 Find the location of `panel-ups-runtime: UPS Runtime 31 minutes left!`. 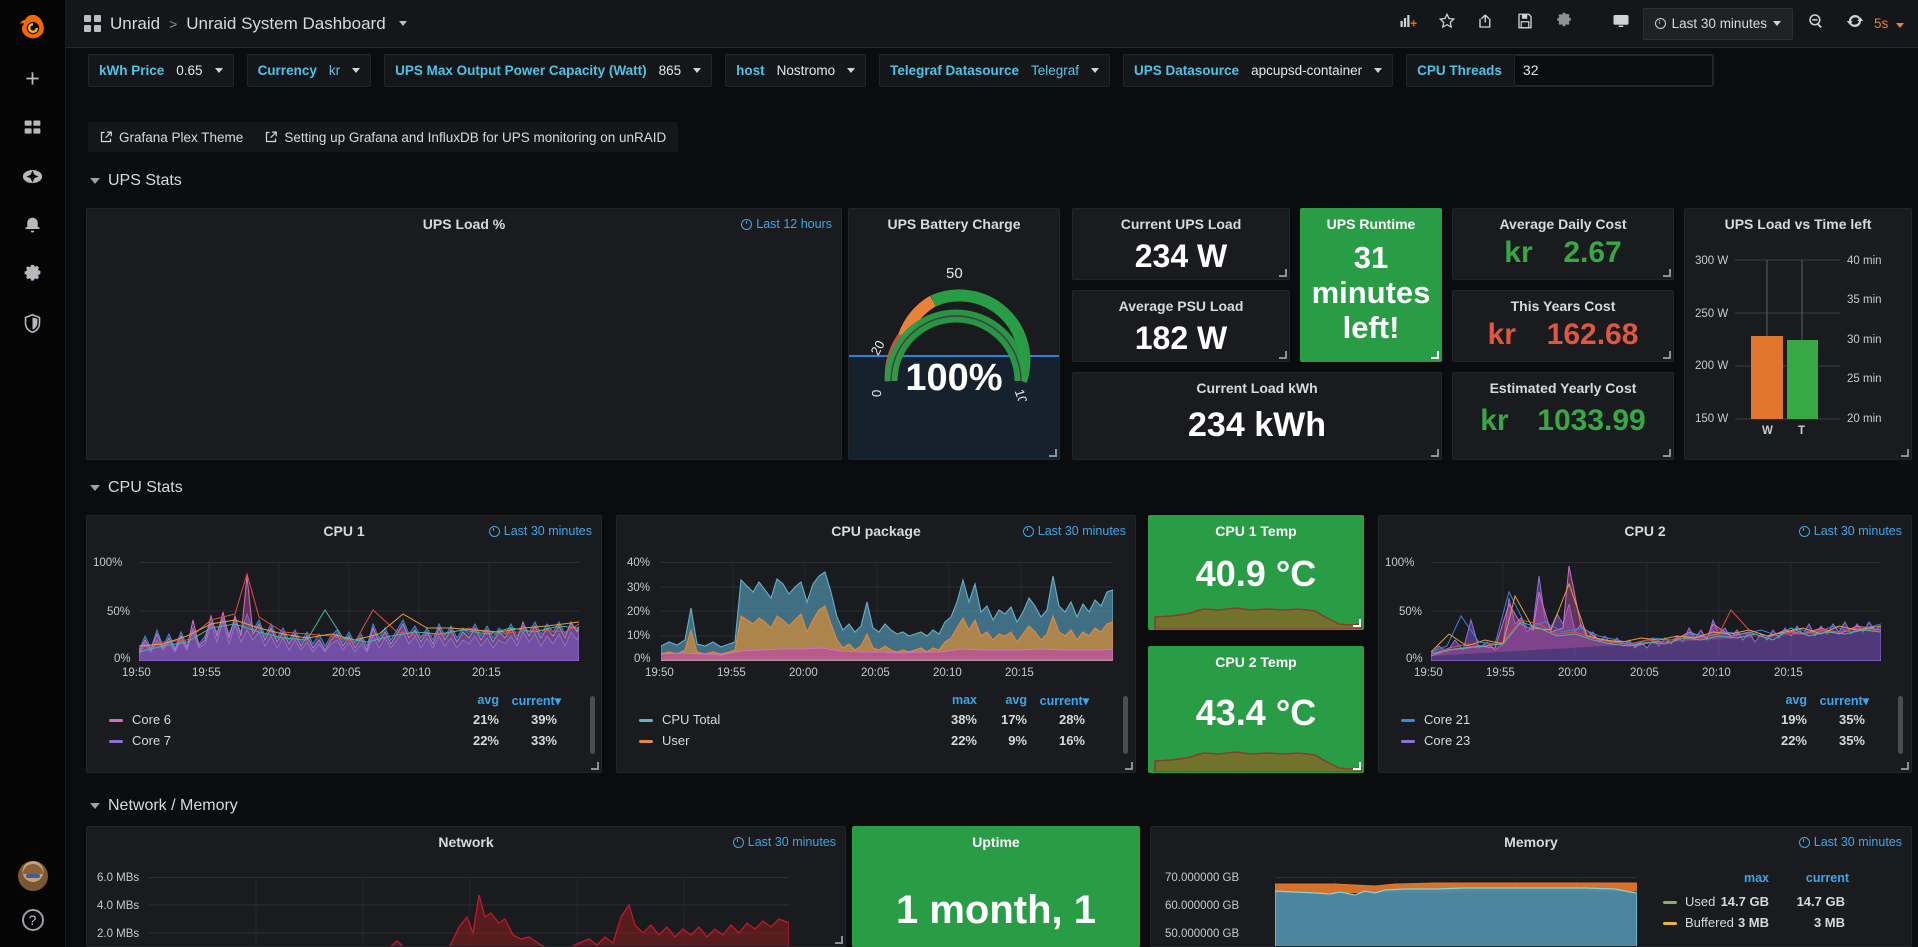

panel-ups-runtime: UPS Runtime 31 minutes left! is located at coordinates (1371, 285).